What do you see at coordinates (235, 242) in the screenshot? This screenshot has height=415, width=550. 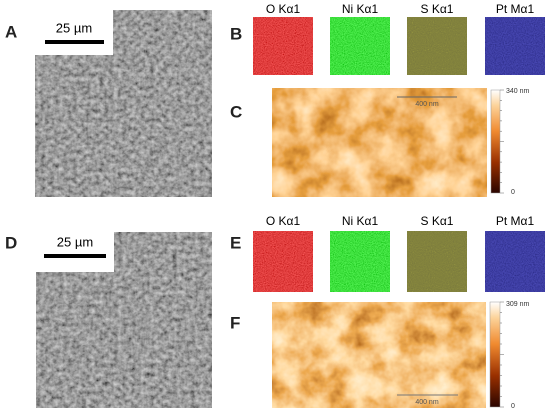 I see `panel-label: E` at bounding box center [235, 242].